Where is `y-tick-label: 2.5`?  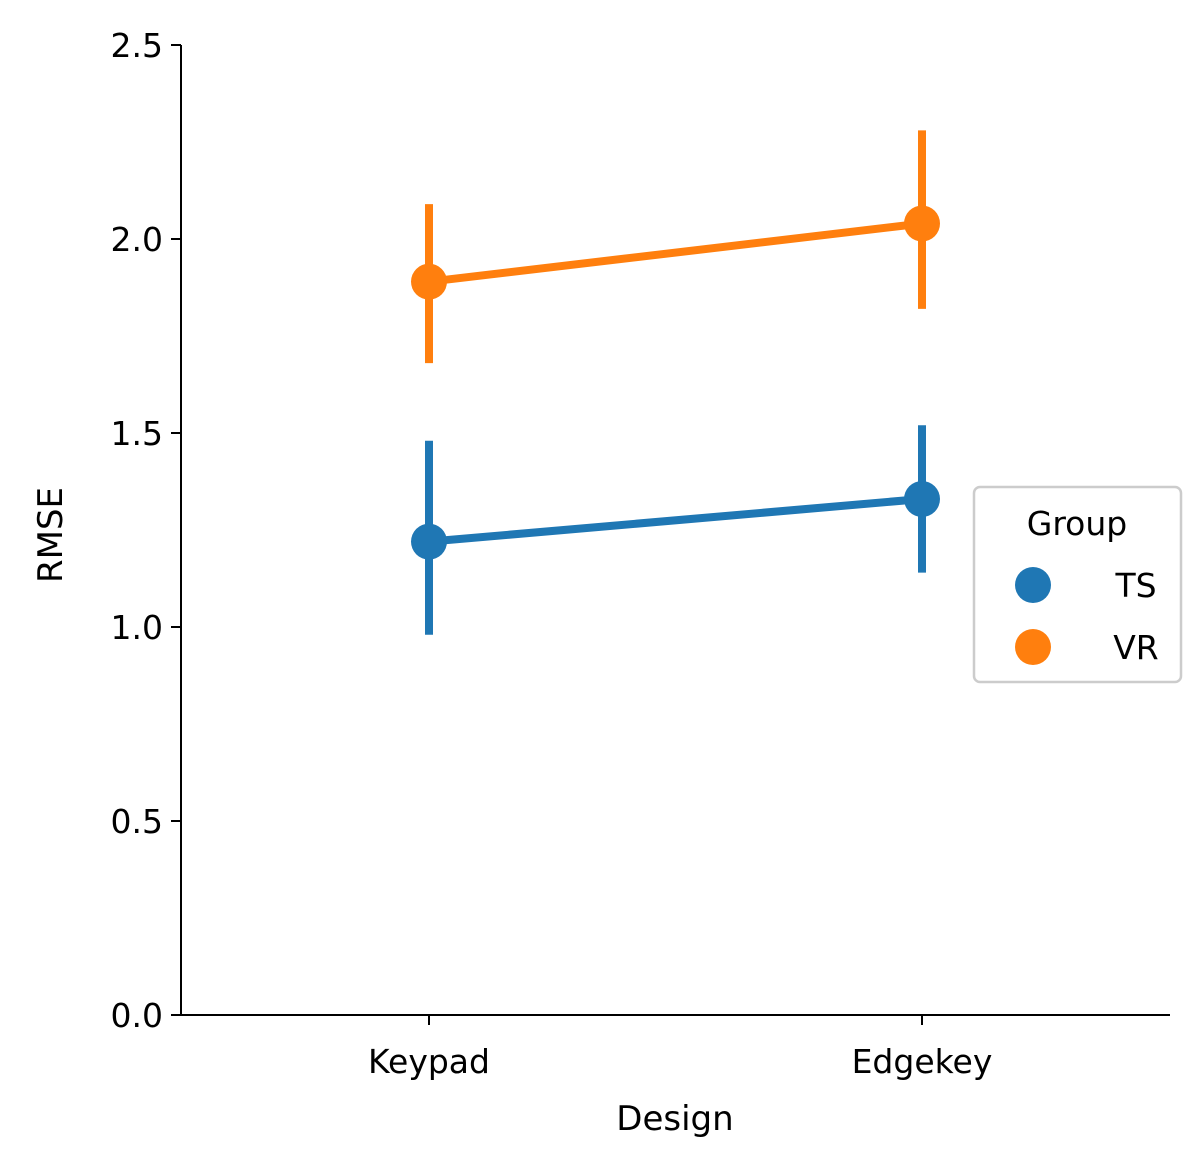 y-tick-label: 2.5 is located at coordinates (137, 45).